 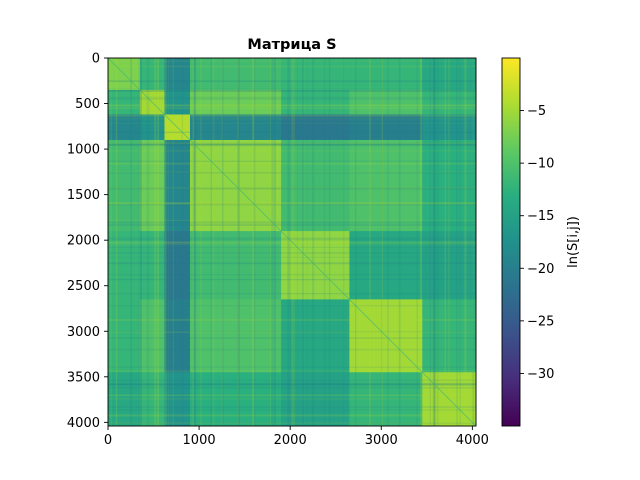 I want to click on colorbar, so click(x=511, y=242).